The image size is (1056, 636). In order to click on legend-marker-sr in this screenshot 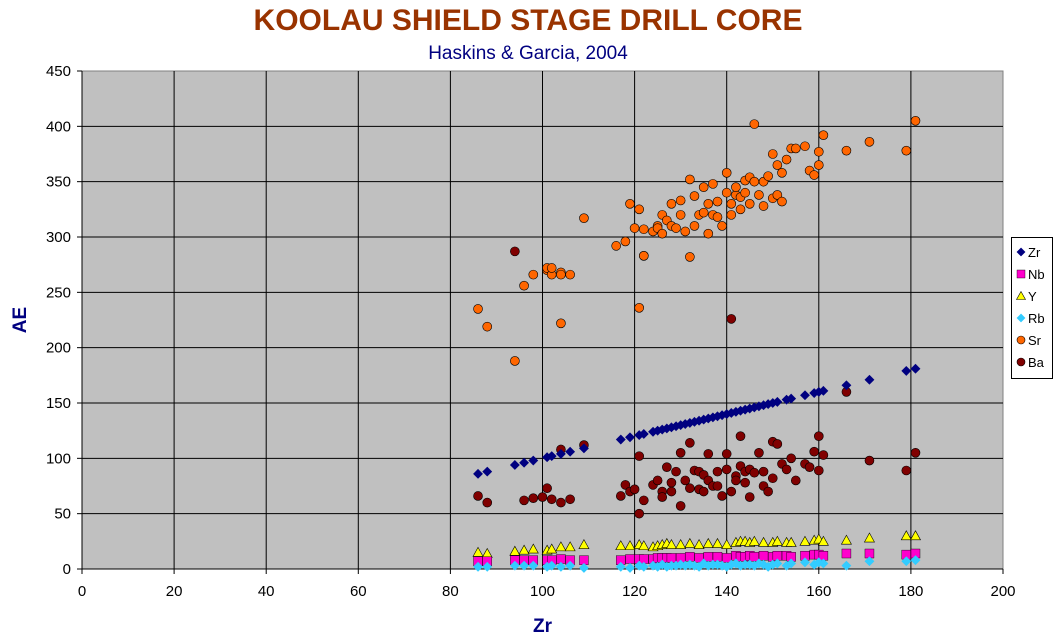, I will do `click(1021, 340)`.